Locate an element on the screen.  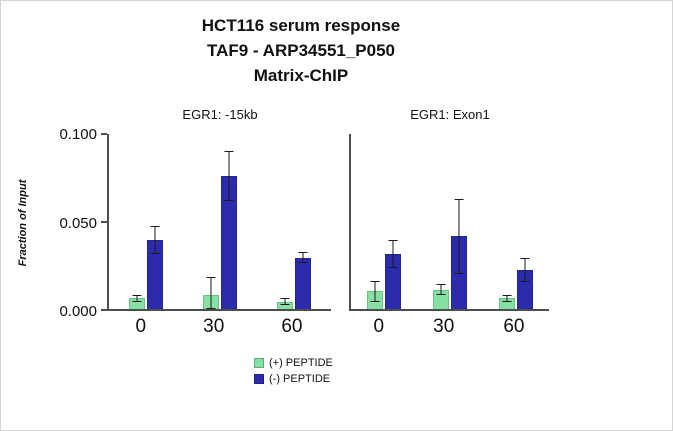
chart-title-line3: Matrix-ChIP is located at coordinates (301, 75).